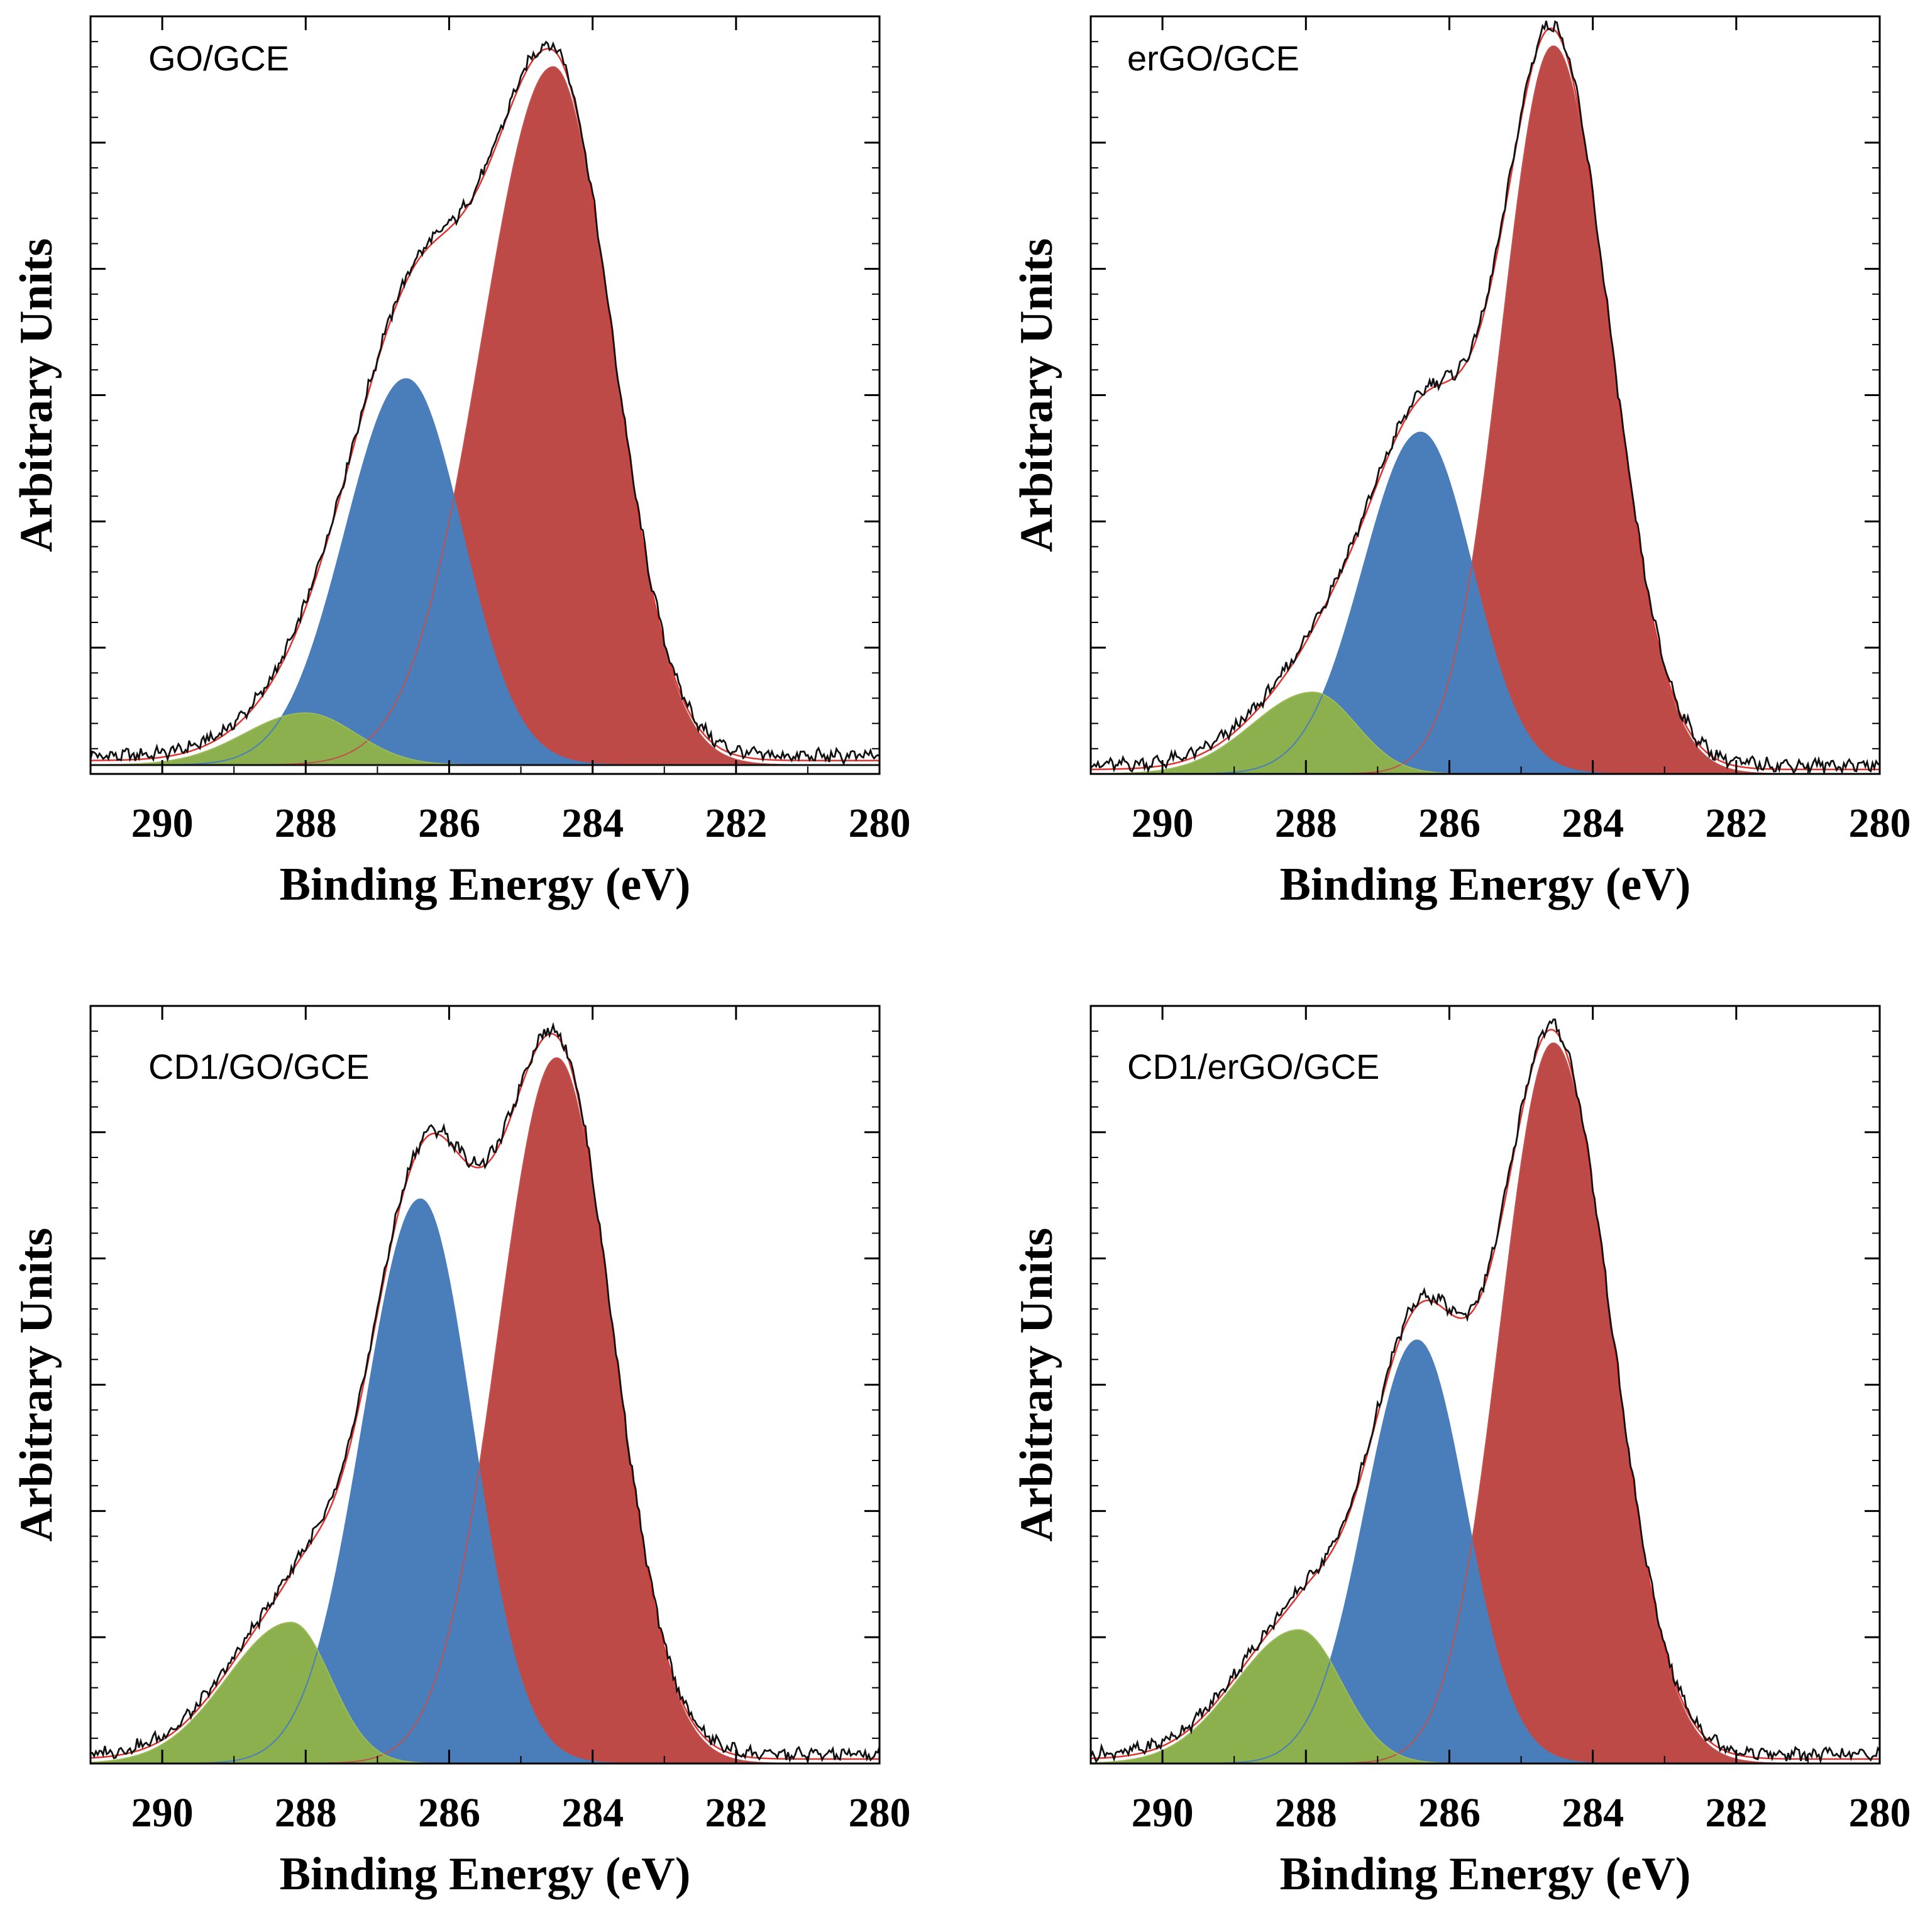 The height and width of the screenshot is (1932, 1930). What do you see at coordinates (1253, 1066) in the screenshot?
I see `panel-label: CD1/erGO/GCE` at bounding box center [1253, 1066].